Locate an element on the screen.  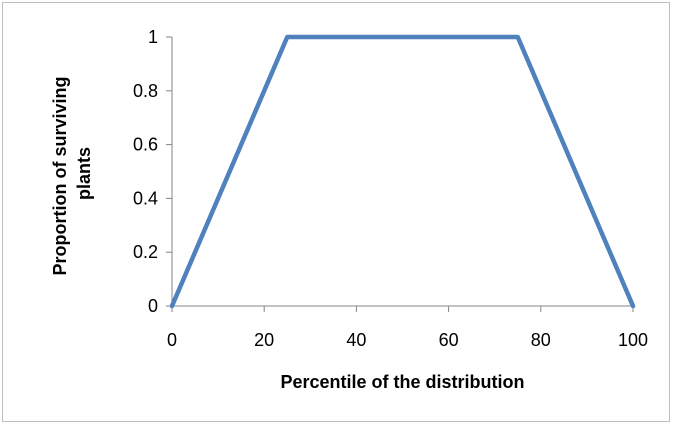
y-axis: 0 0.2 0.4 0.6 0.8 1 is located at coordinates (153, 171).